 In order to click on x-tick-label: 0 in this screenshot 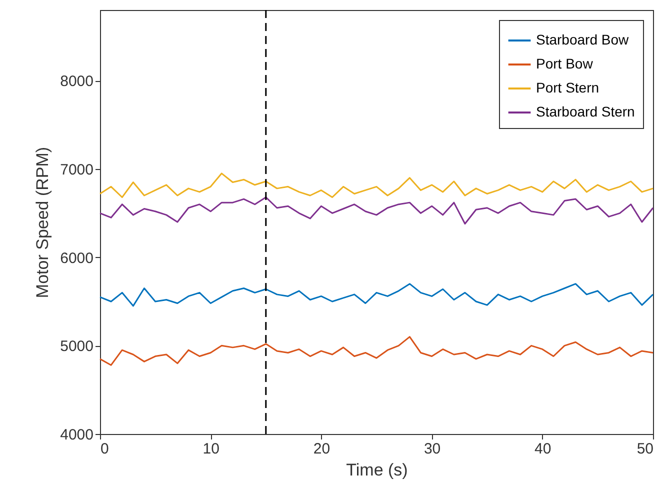, I will do `click(104, 449)`.